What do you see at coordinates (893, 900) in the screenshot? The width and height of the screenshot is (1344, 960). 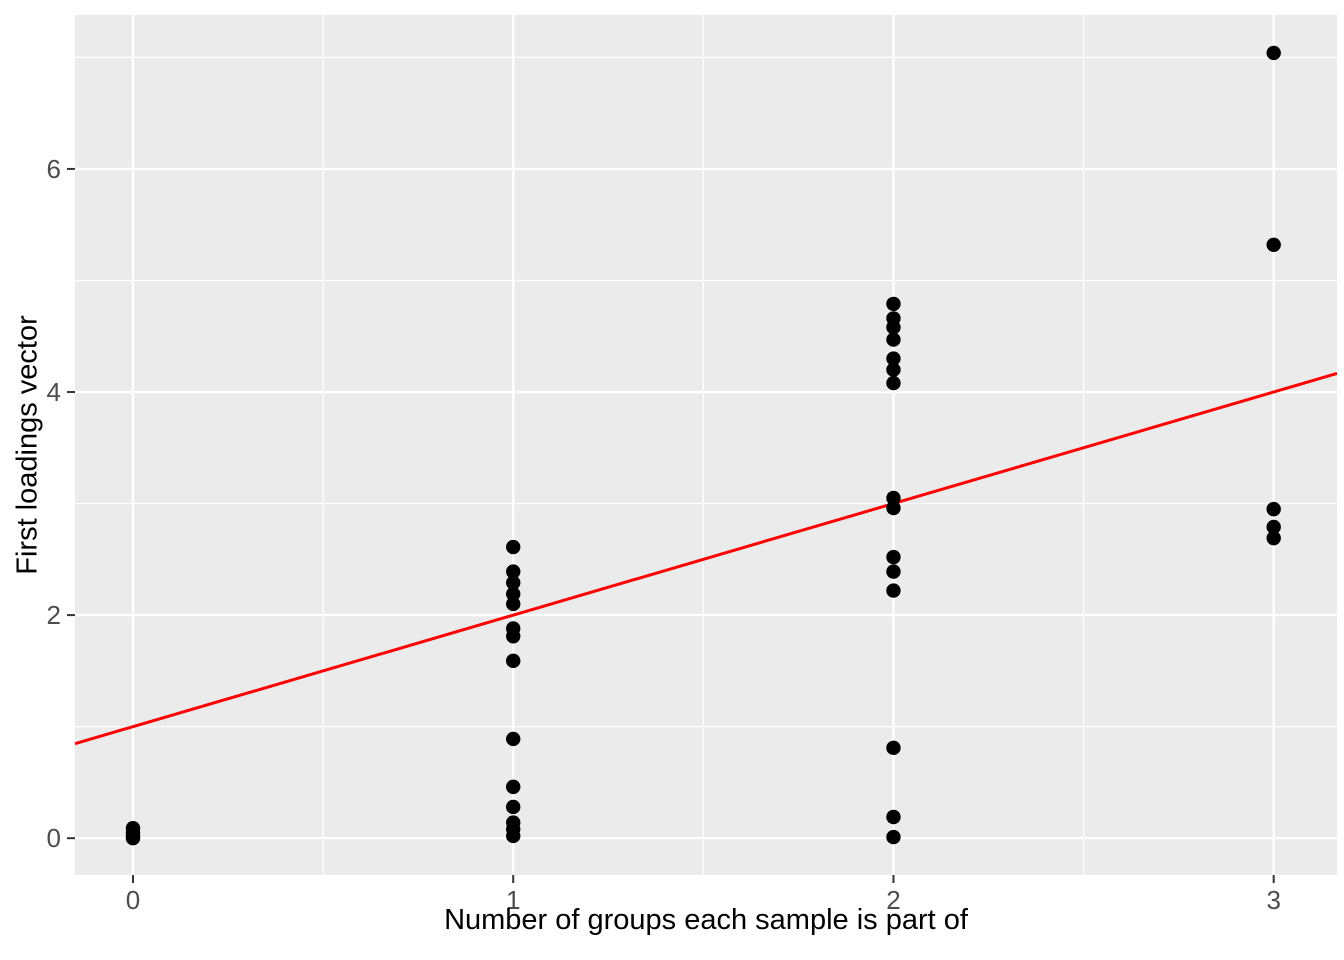 I see `x-tick-label: 2` at bounding box center [893, 900].